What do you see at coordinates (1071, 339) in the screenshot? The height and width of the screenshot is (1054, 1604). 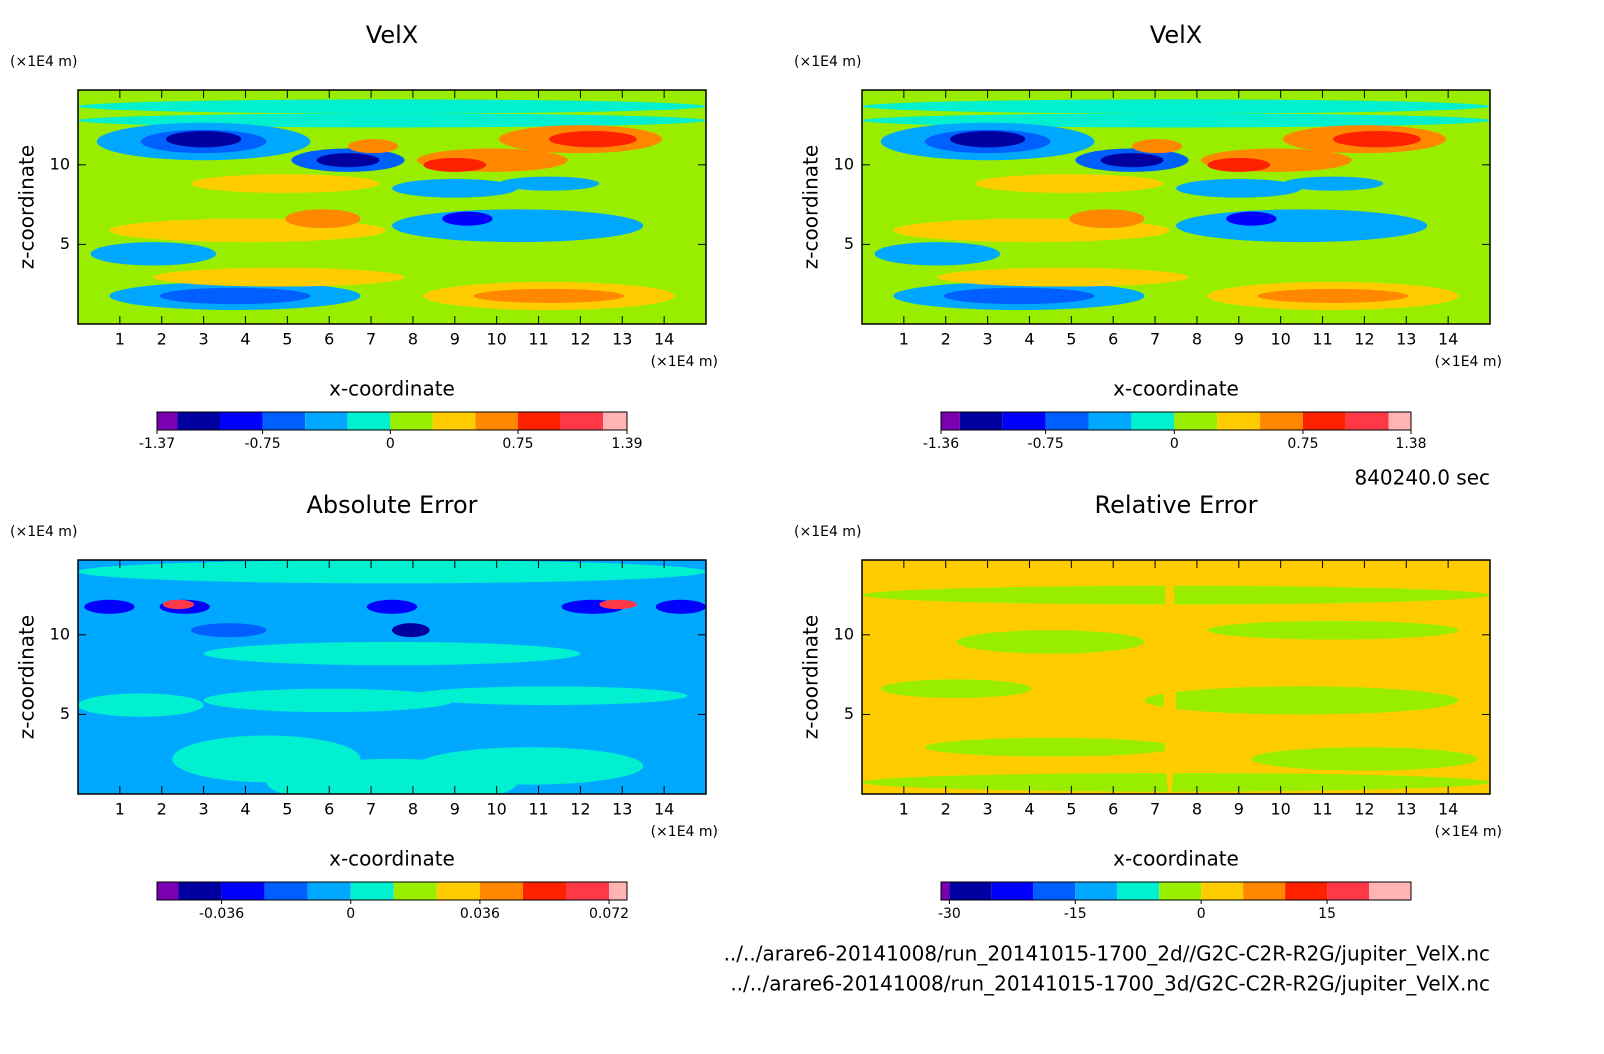 I see `x-tick-label: 5` at bounding box center [1071, 339].